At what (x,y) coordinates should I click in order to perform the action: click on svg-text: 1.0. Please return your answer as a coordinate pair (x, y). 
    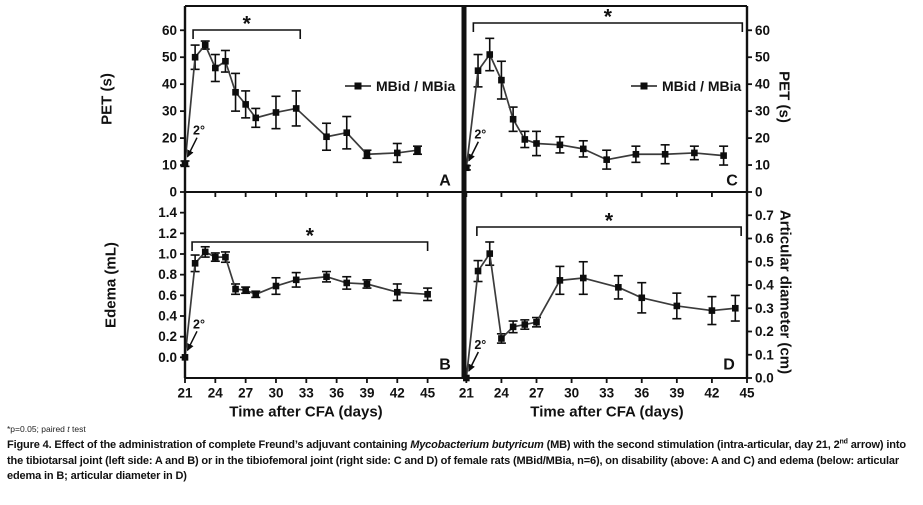
    Looking at the image, I should click on (167, 254).